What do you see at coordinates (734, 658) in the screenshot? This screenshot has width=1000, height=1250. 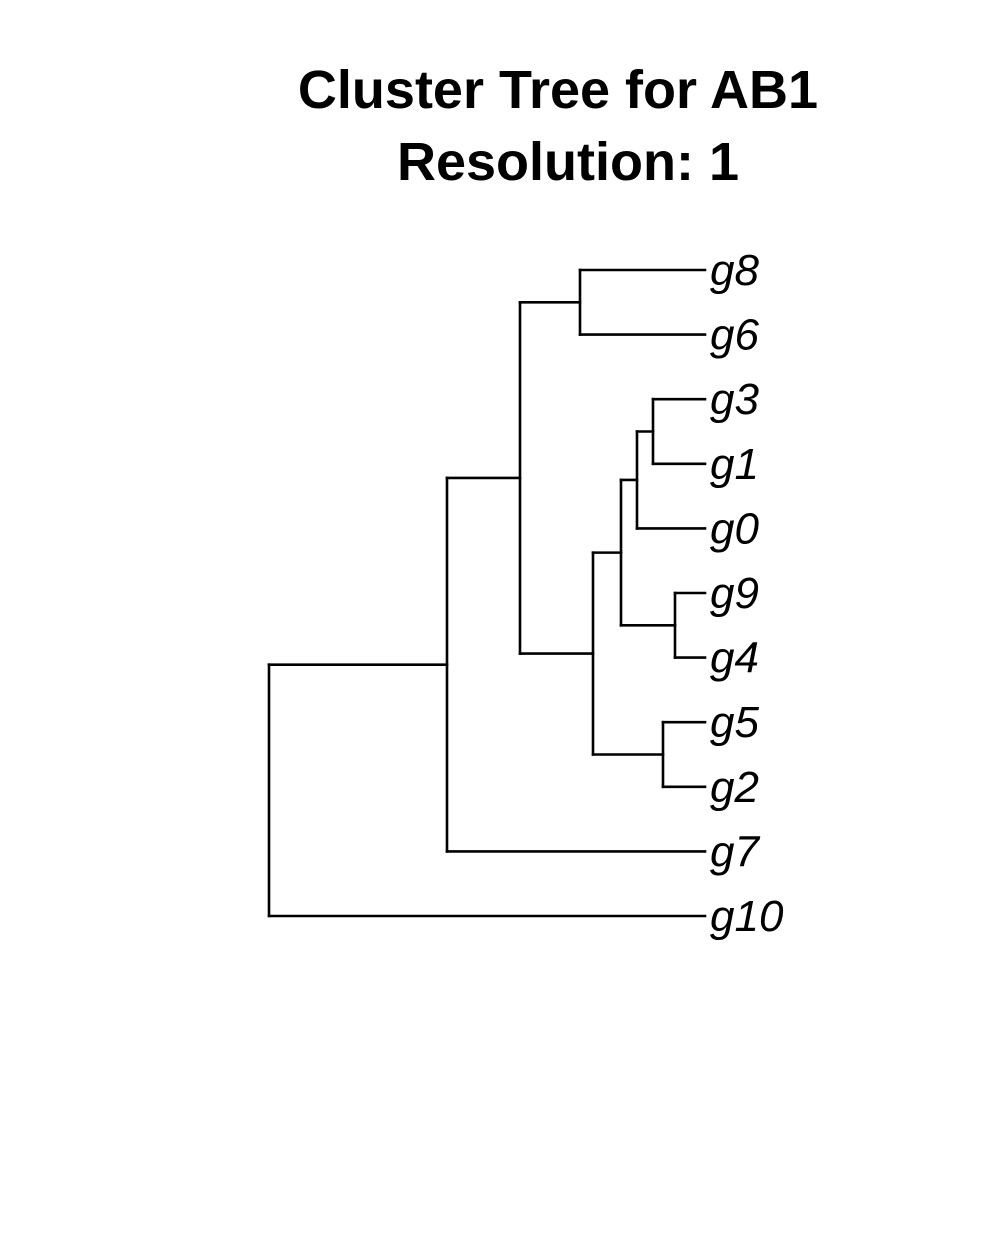 I see `tip-label-g4: g4` at bounding box center [734, 658].